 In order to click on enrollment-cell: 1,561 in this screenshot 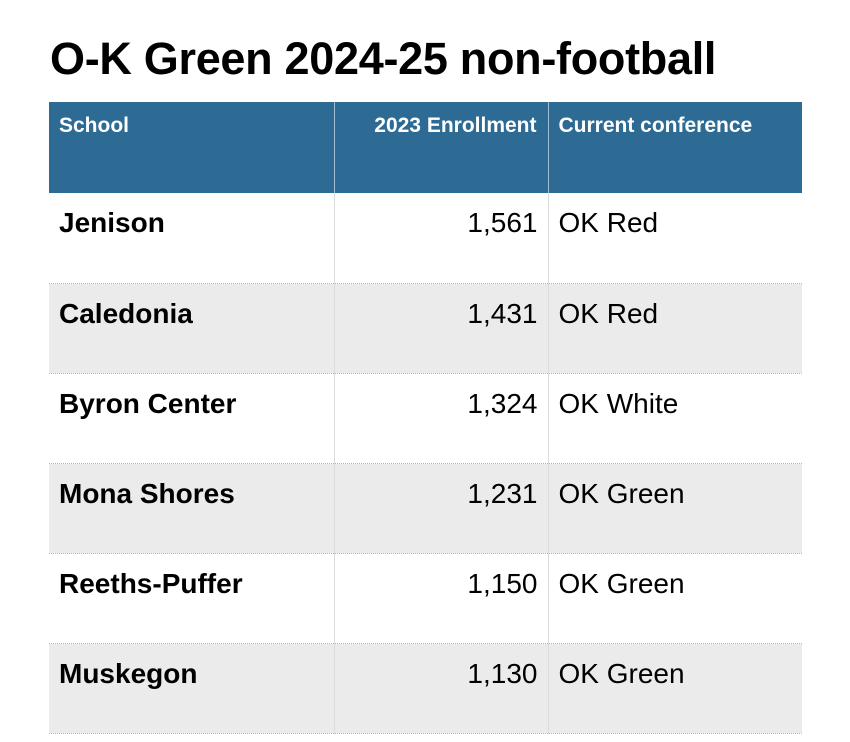, I will do `click(440, 238)`.